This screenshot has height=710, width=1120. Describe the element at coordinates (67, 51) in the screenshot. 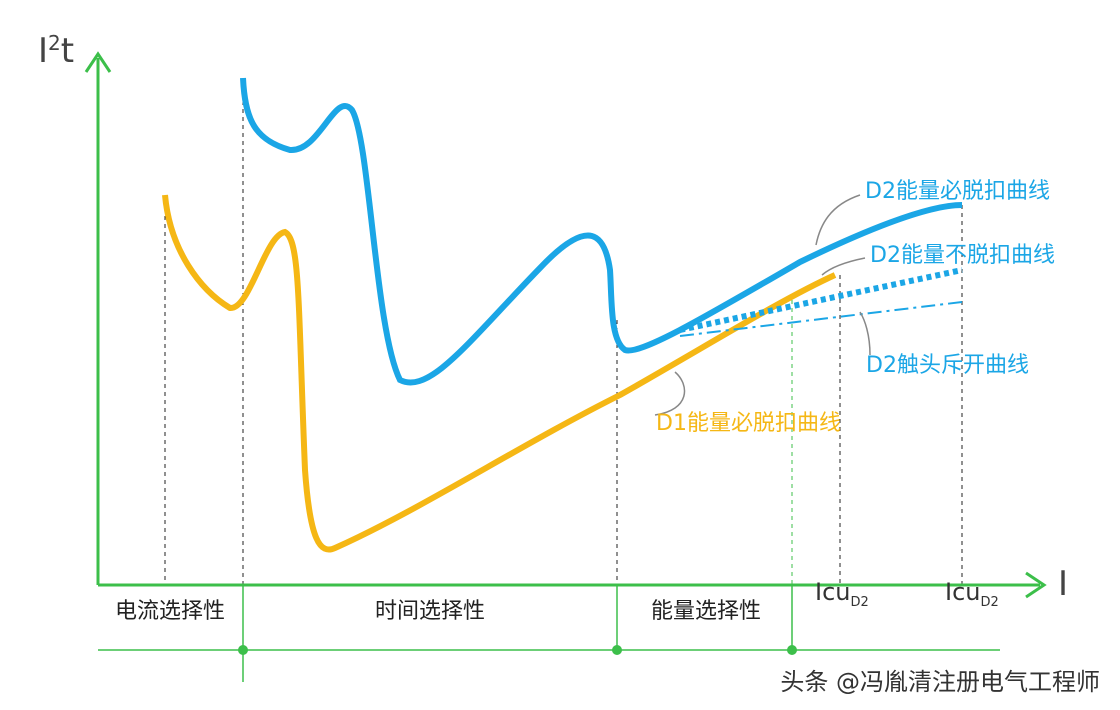

I see `label-part: t` at that location.